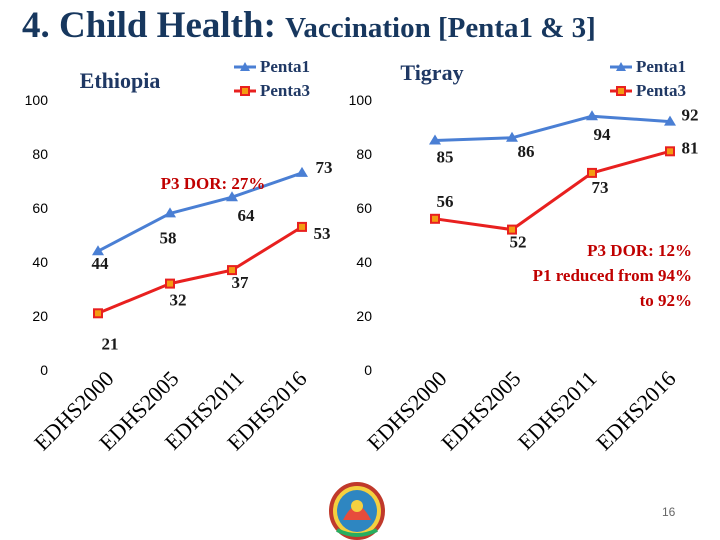  I want to click on slide-title-main: 4. Child Health:, so click(149, 25).